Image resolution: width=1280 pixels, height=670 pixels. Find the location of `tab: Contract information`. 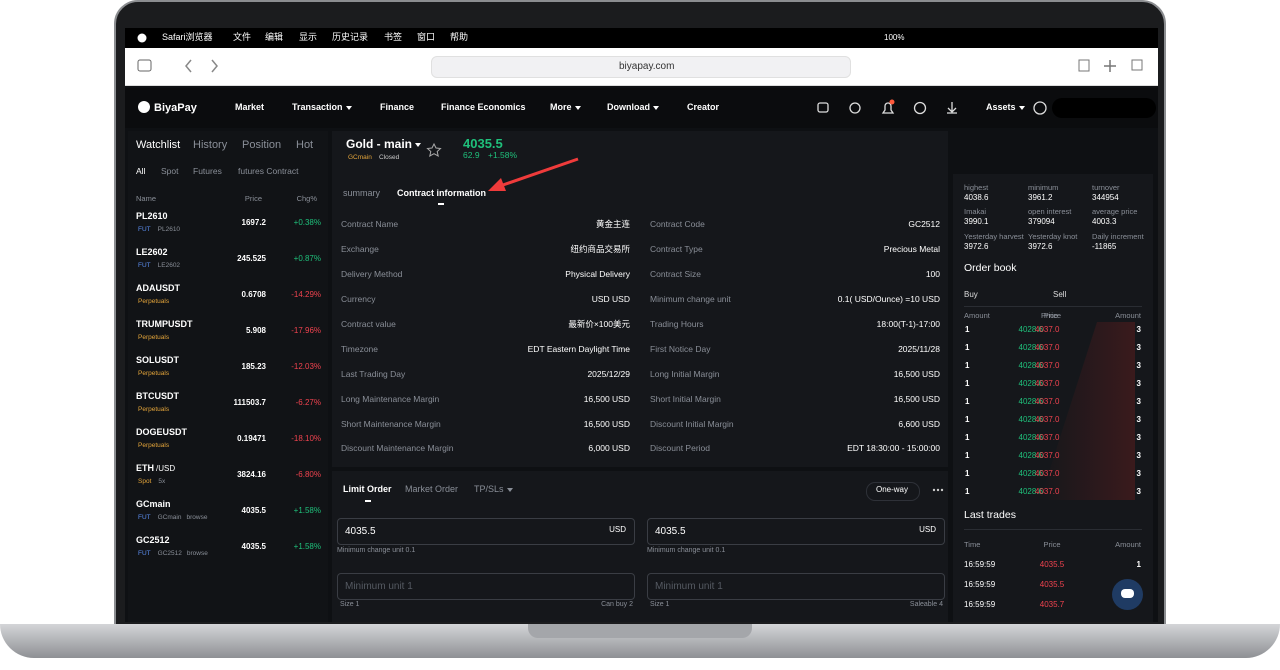

tab: Contract information is located at coordinates (441, 193).